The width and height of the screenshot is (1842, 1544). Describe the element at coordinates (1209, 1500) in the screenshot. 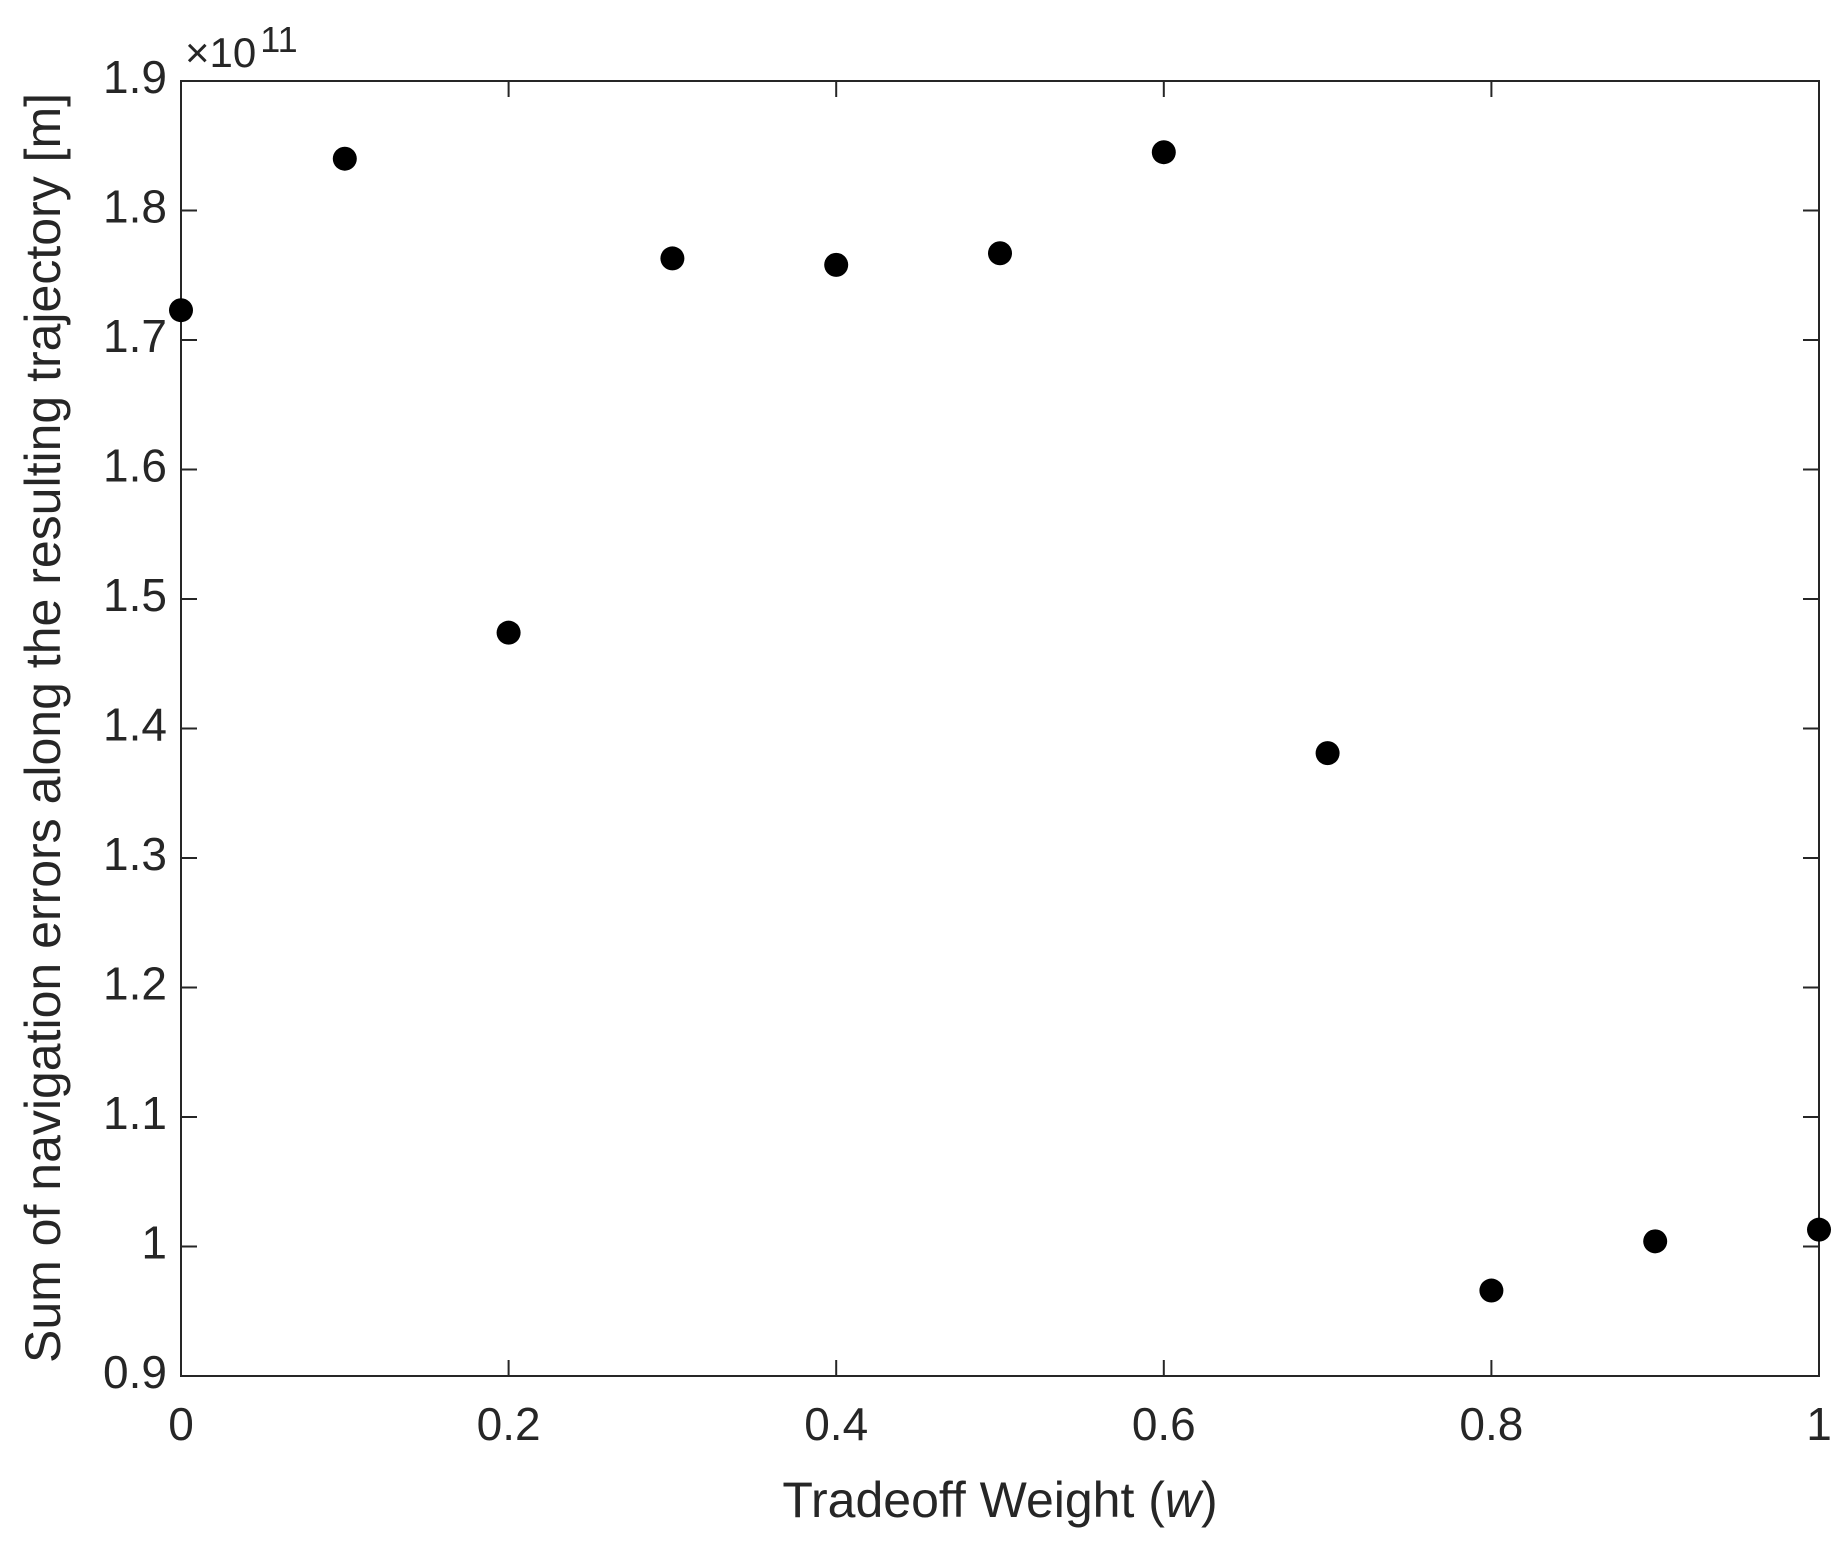

I see `x-label-close: )` at that location.